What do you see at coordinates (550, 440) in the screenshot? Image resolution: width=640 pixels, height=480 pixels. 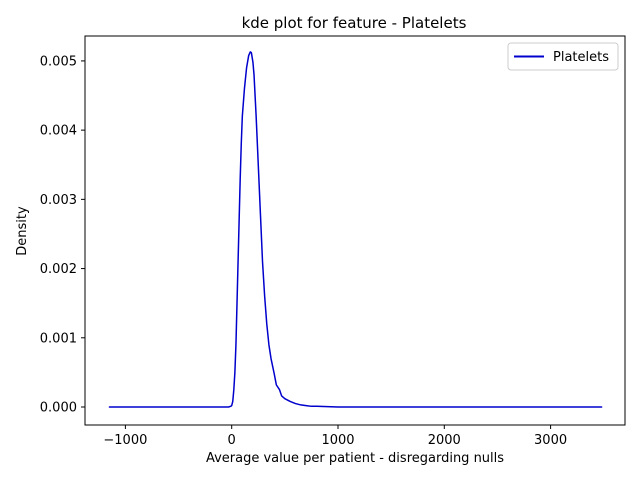 I see `x-tick-label: 3000` at bounding box center [550, 440].